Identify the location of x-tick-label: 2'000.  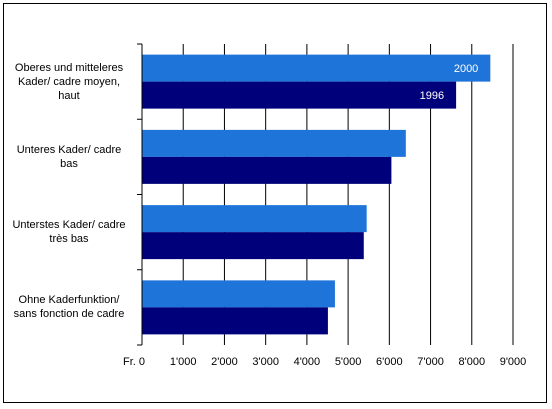
(224, 362).